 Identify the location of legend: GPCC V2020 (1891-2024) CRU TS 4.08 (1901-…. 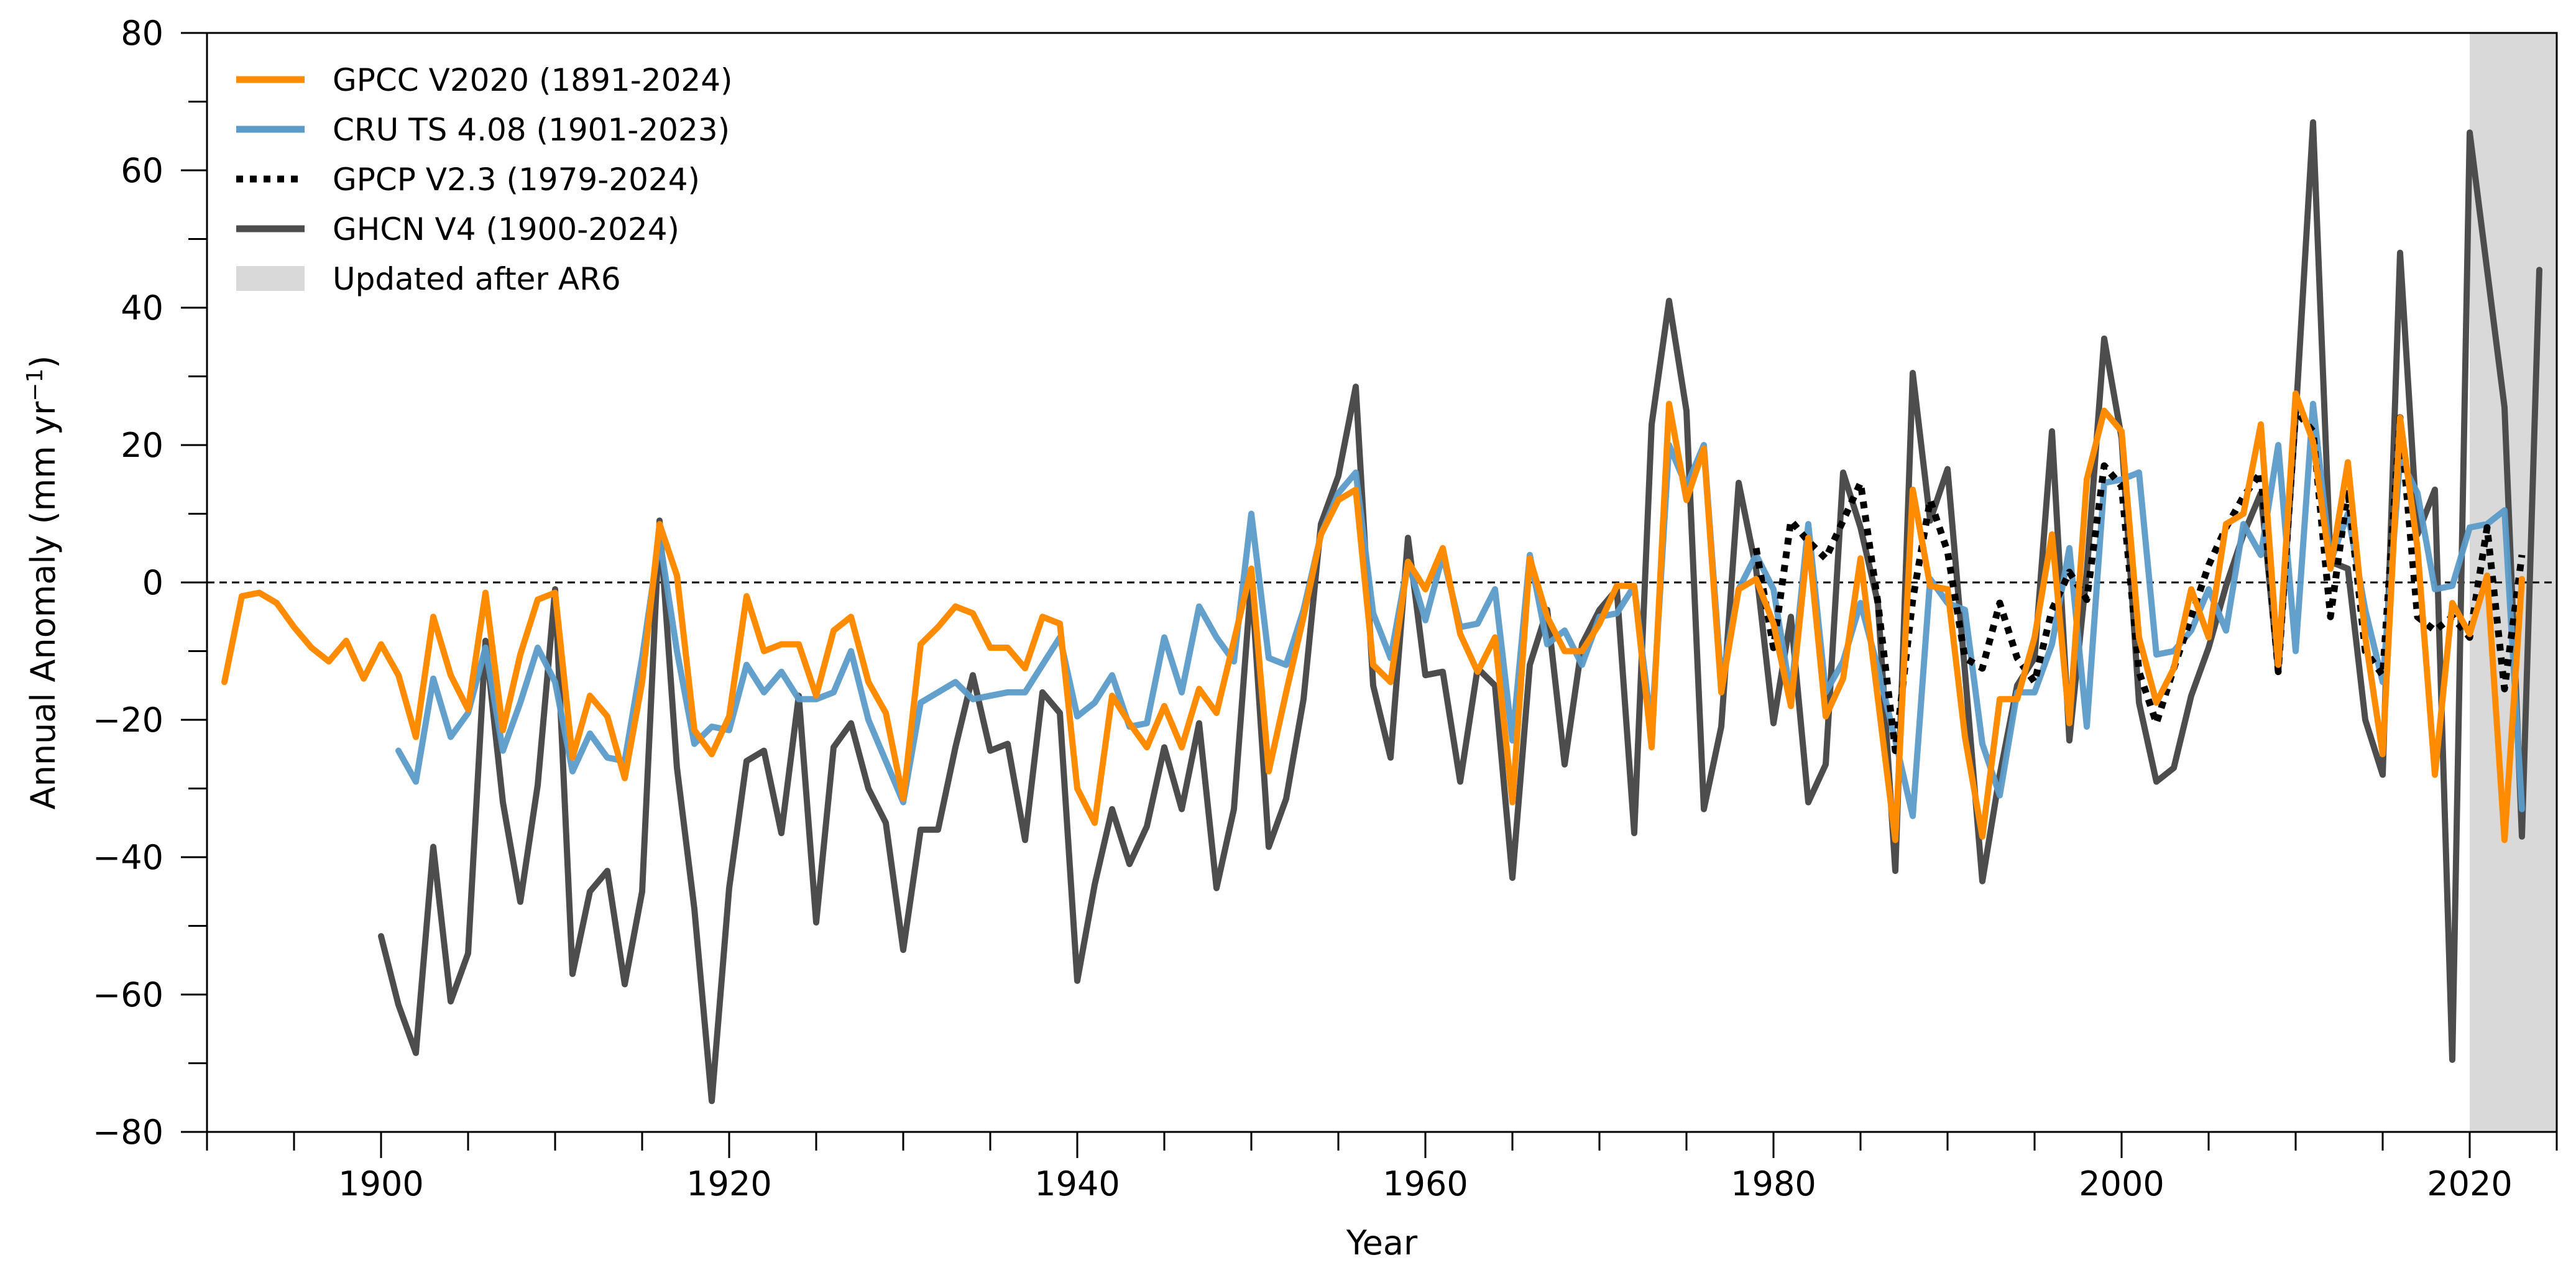
(484, 179).